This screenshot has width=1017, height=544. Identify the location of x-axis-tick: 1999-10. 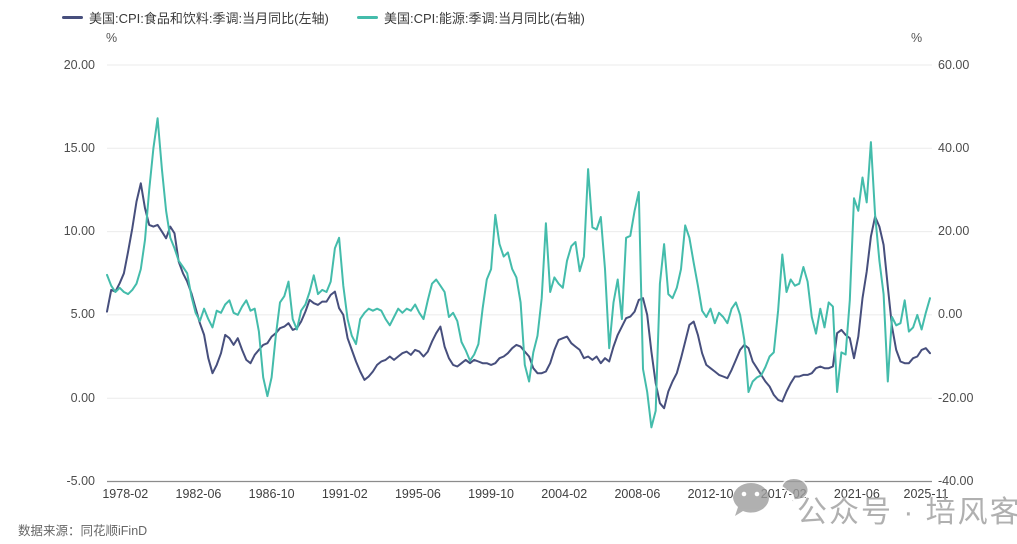
(491, 494).